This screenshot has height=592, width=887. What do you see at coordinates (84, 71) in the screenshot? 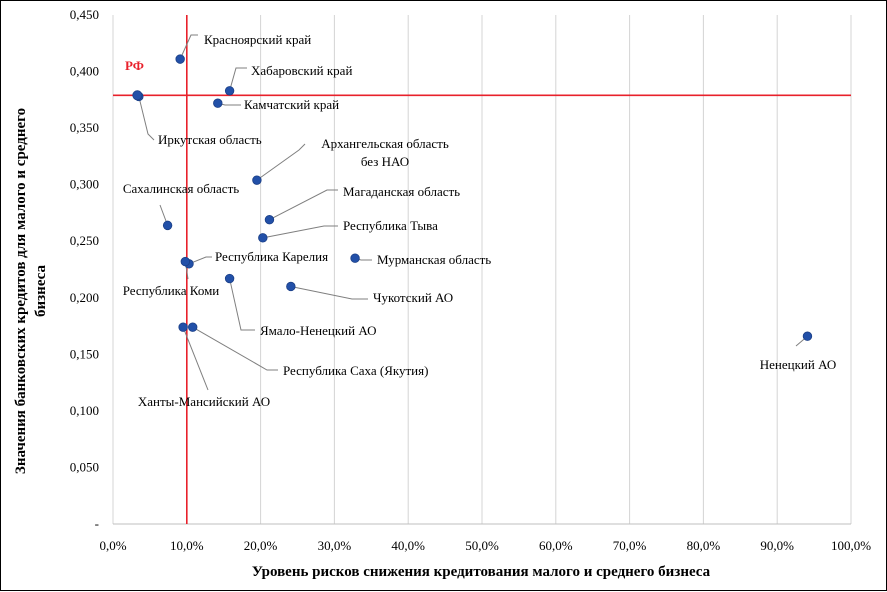
I see `y-tick-label: 0,400` at bounding box center [84, 71].